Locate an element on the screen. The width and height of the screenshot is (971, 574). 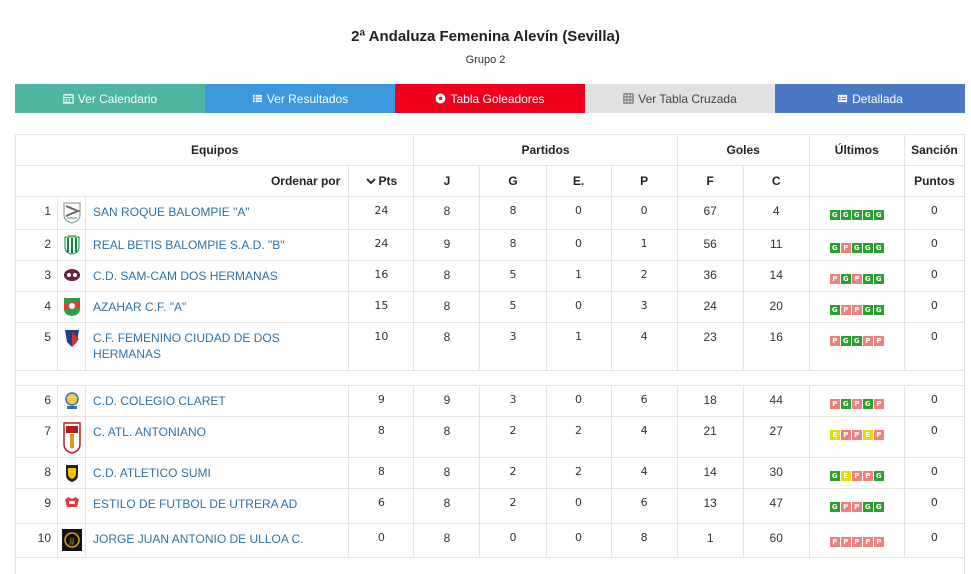
team-cell: AZAHAR C.F. "A" is located at coordinates (217, 307).